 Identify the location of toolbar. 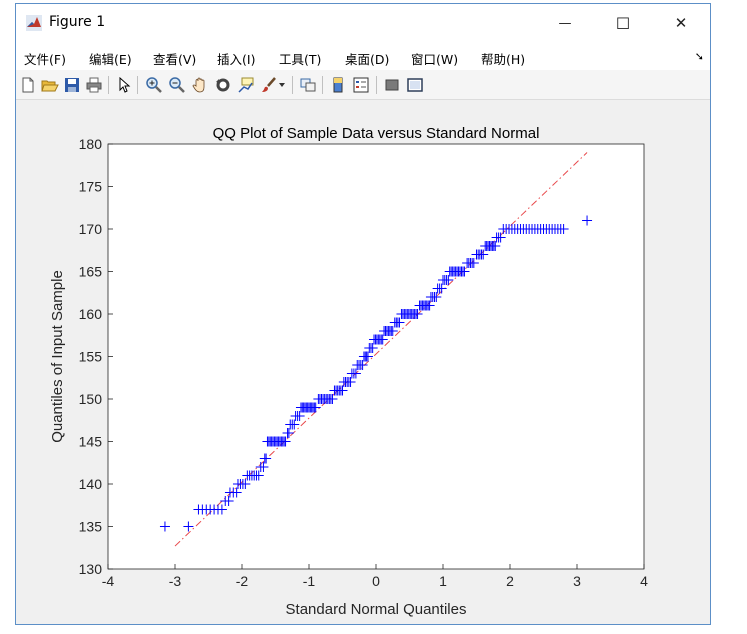
(363, 85).